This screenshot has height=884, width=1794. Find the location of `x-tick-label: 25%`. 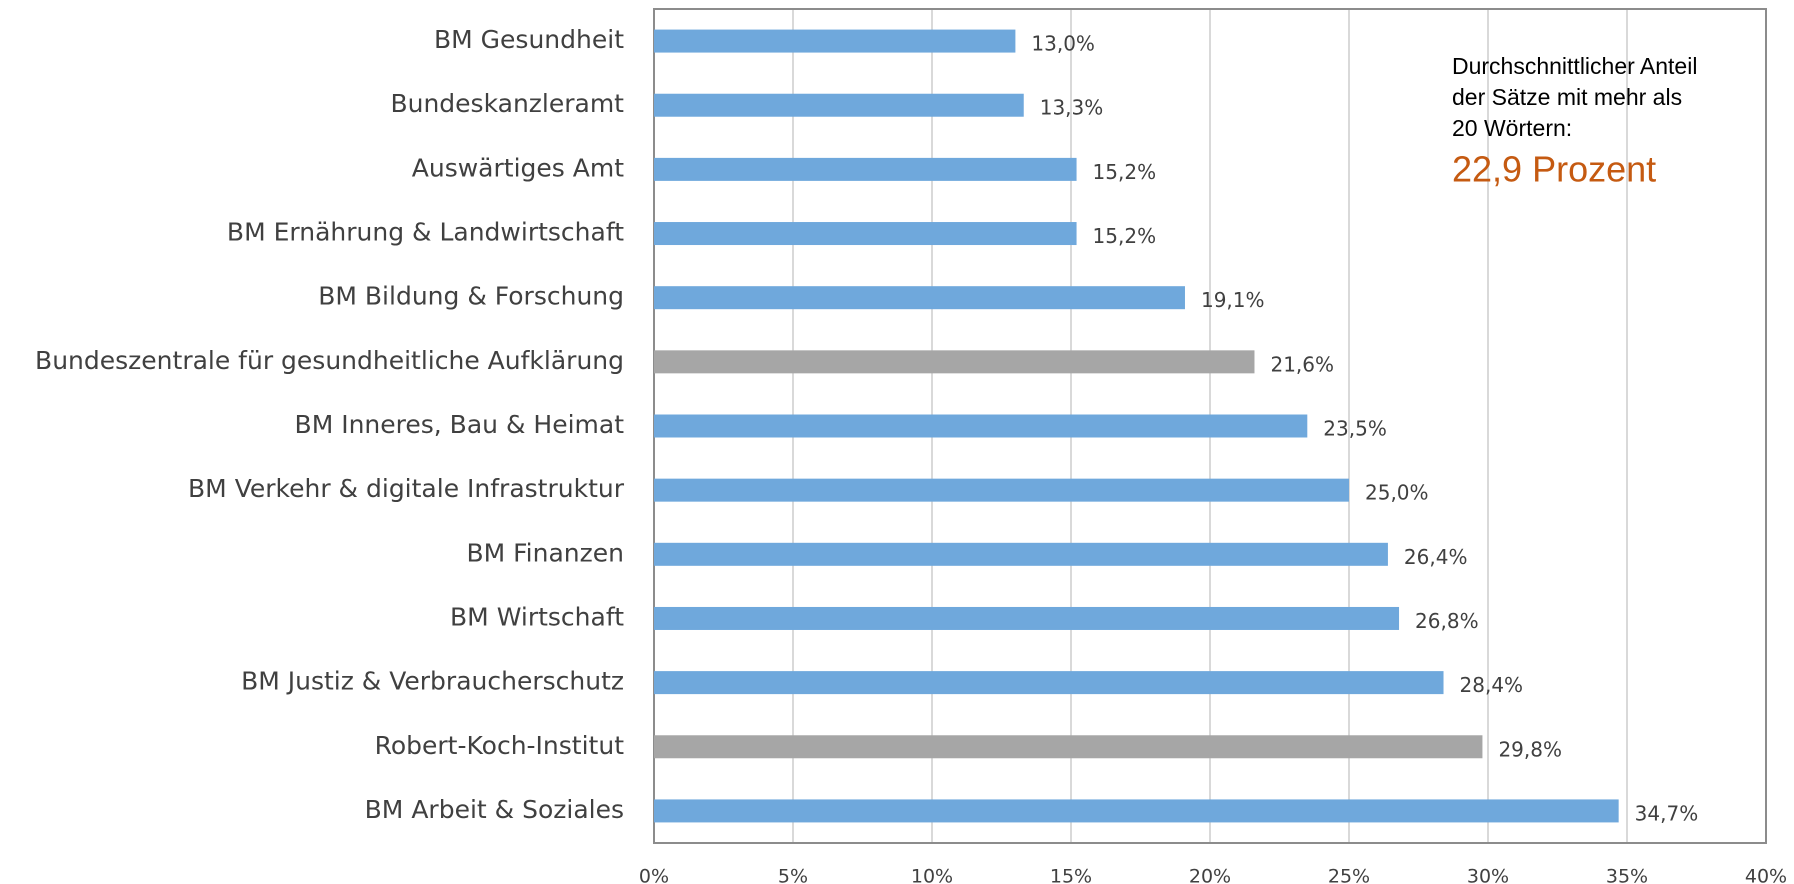

x-tick-label: 25% is located at coordinates (1349, 875).